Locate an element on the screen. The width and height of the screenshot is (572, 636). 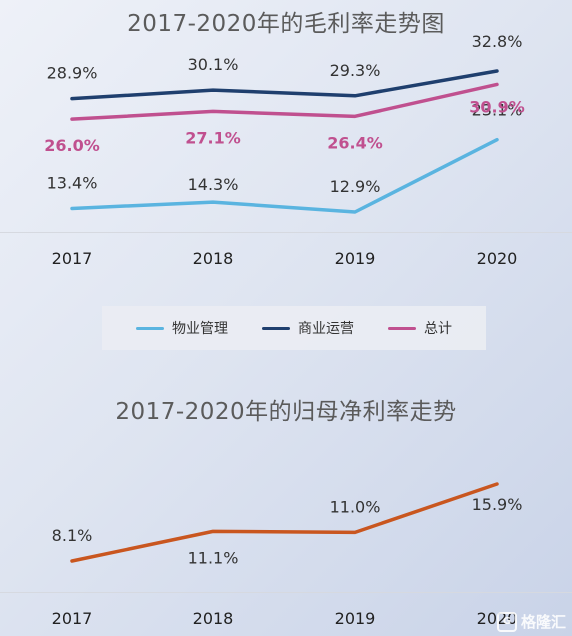
data-label: 8.1% is located at coordinates (72, 535).